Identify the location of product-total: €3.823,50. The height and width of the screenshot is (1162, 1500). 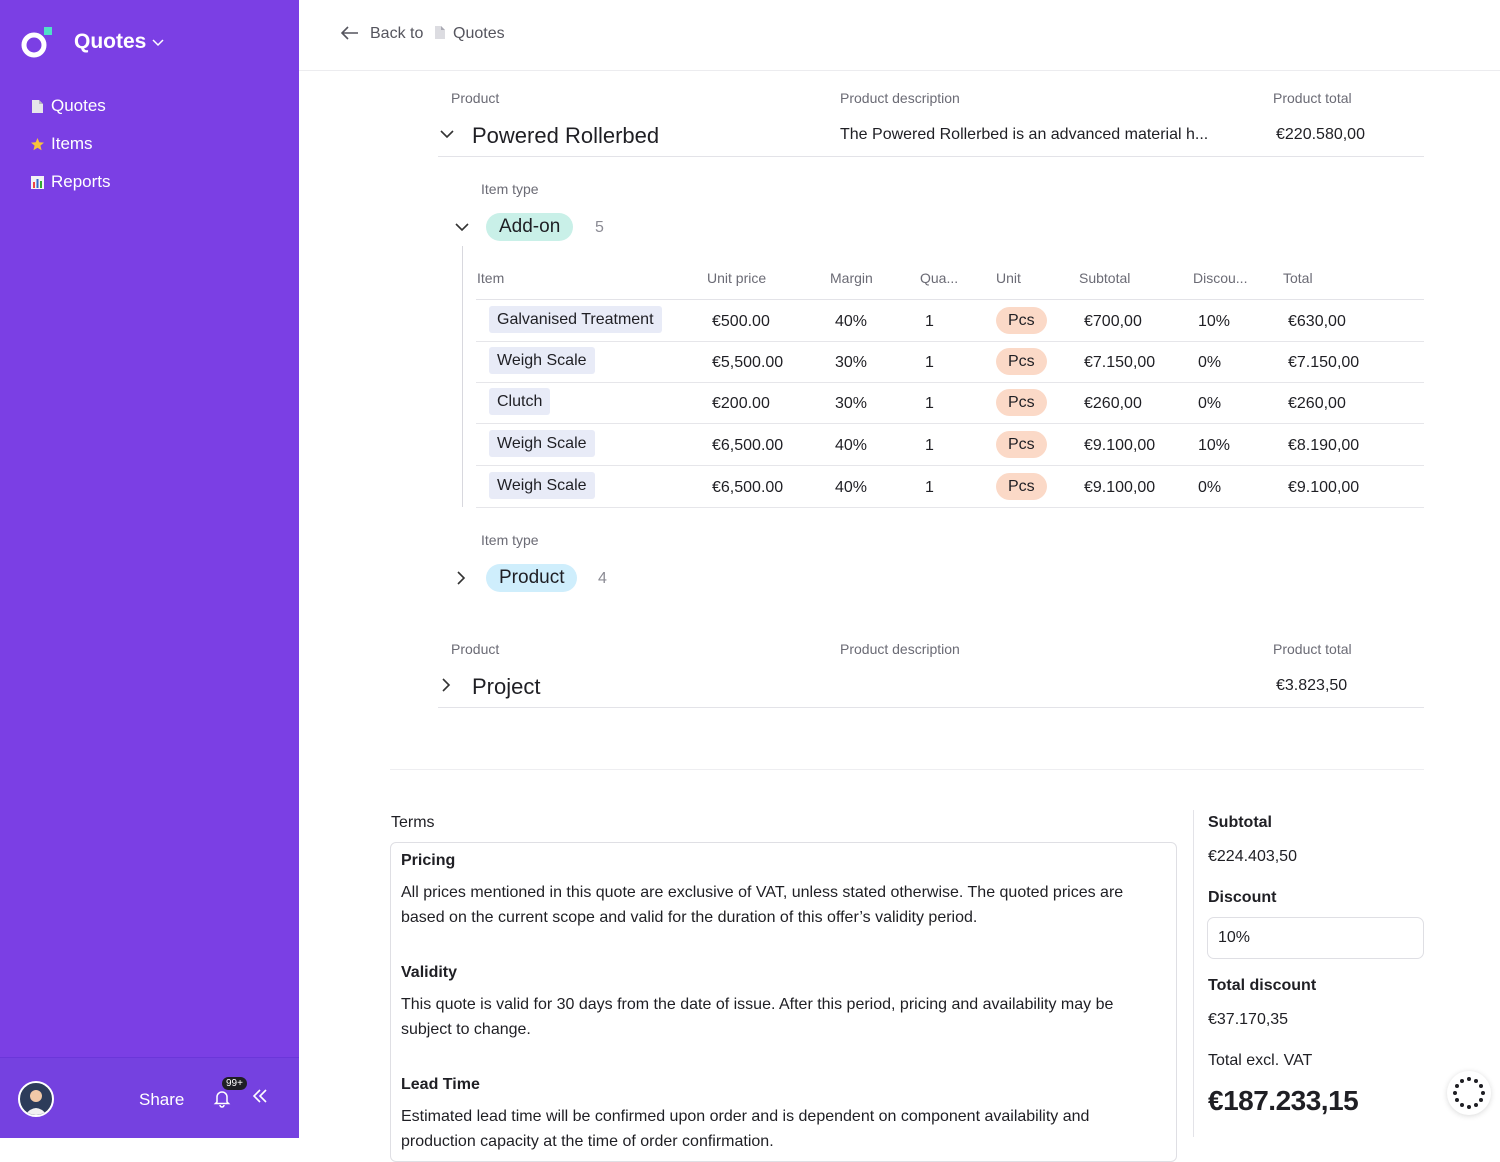
(1312, 685).